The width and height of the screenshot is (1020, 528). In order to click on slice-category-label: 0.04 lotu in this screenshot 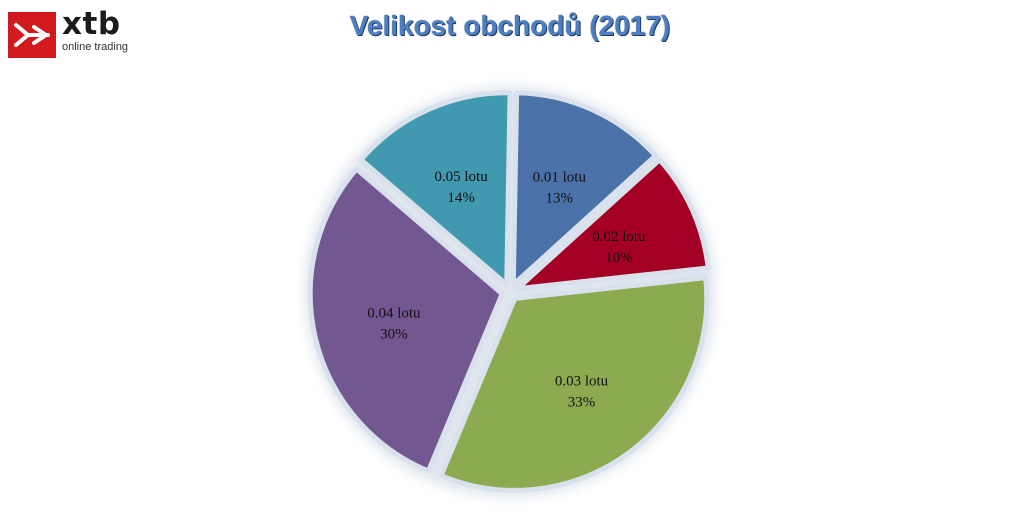, I will do `click(394, 314)`.